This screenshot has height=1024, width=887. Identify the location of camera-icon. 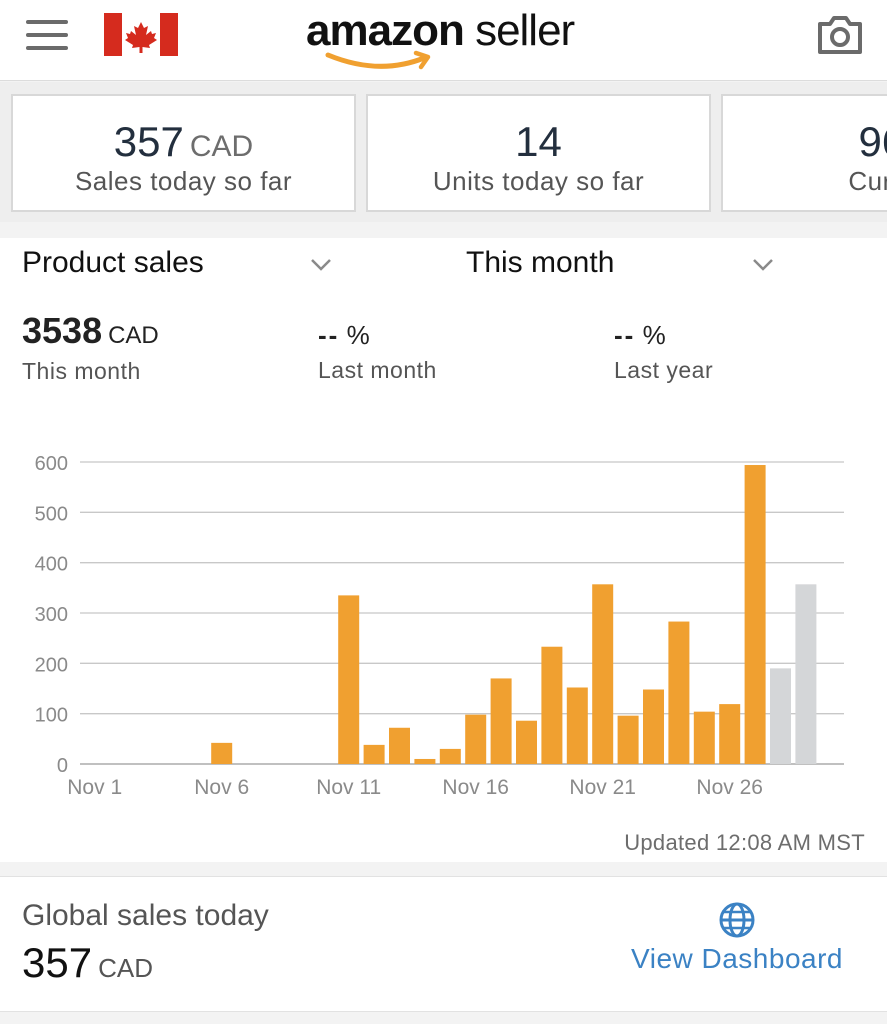
(840, 35).